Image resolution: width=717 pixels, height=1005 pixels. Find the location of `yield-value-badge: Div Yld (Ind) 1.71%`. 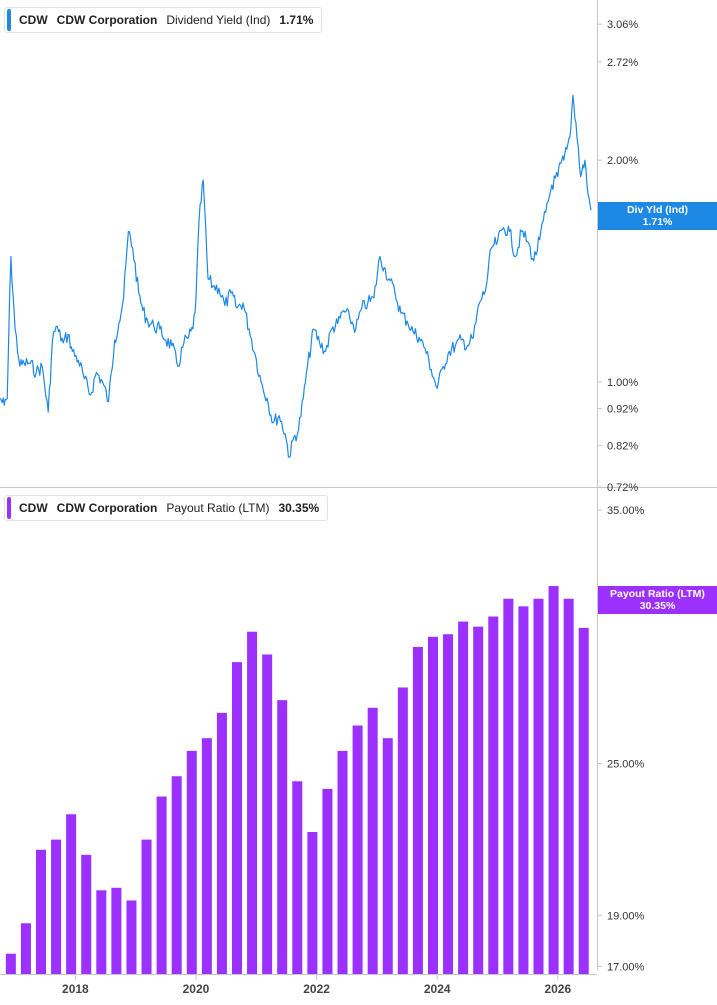

yield-value-badge: Div Yld (Ind) 1.71% is located at coordinates (657, 216).